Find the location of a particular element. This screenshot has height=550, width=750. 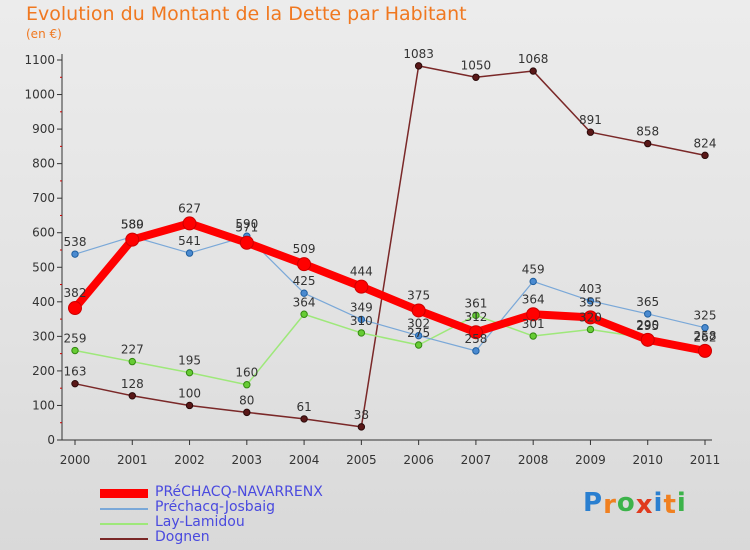

legend-item-precachq-navarrenx: PRéCHACQ-NAVARRENX is located at coordinates (250, 492).